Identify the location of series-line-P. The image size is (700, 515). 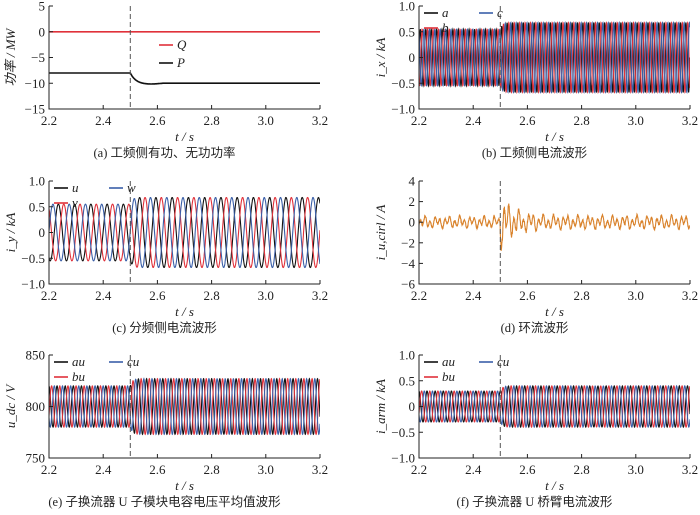
(184, 78).